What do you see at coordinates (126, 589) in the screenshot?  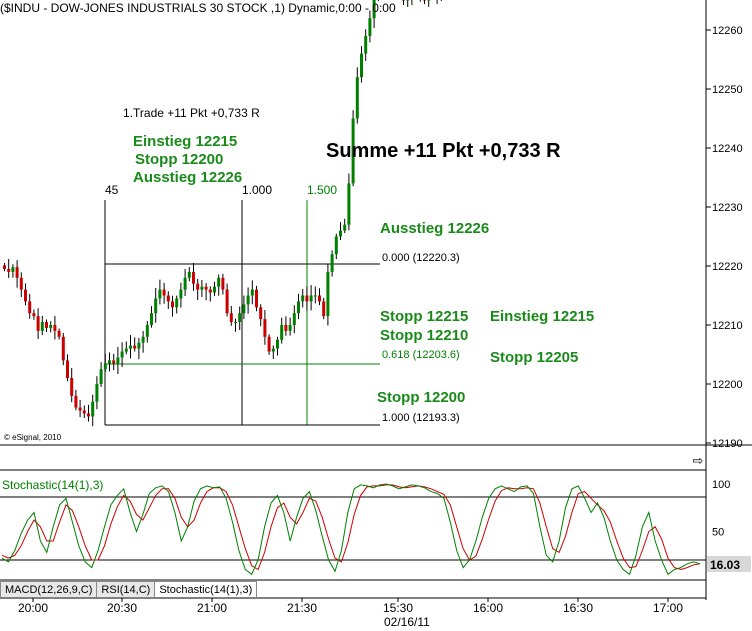 I see `tab-rsi: RSI(14,C)` at bounding box center [126, 589].